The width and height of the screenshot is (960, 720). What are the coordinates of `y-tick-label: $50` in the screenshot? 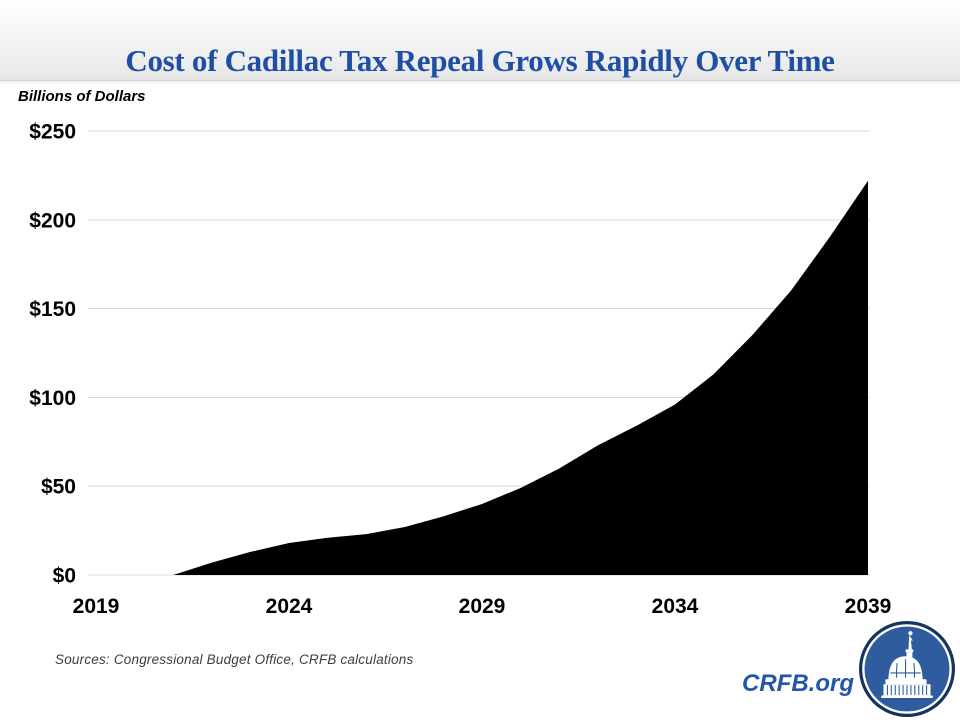 It's located at (58, 487).